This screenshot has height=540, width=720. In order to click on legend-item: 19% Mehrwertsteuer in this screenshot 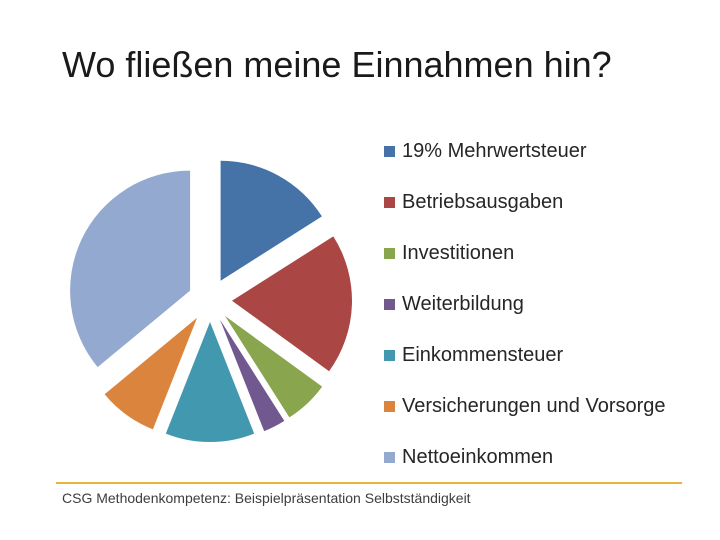, I will do `click(485, 151)`.